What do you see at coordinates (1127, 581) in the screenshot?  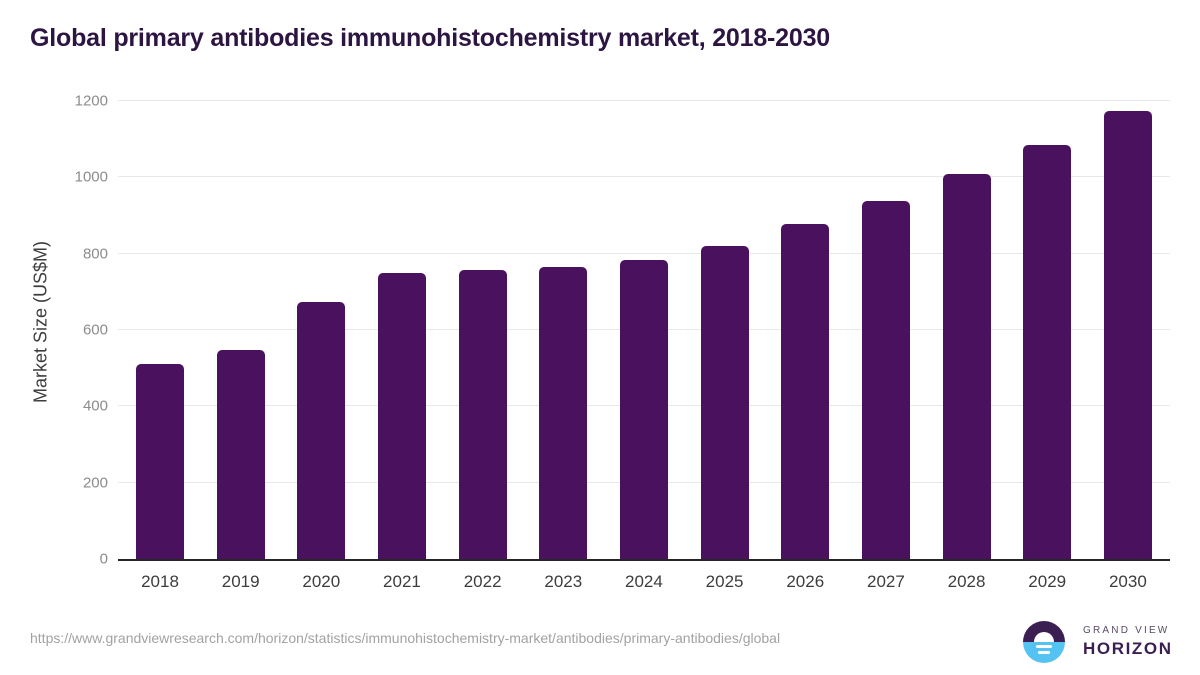 I see `x-tick-label-2030: 2030` at bounding box center [1127, 581].